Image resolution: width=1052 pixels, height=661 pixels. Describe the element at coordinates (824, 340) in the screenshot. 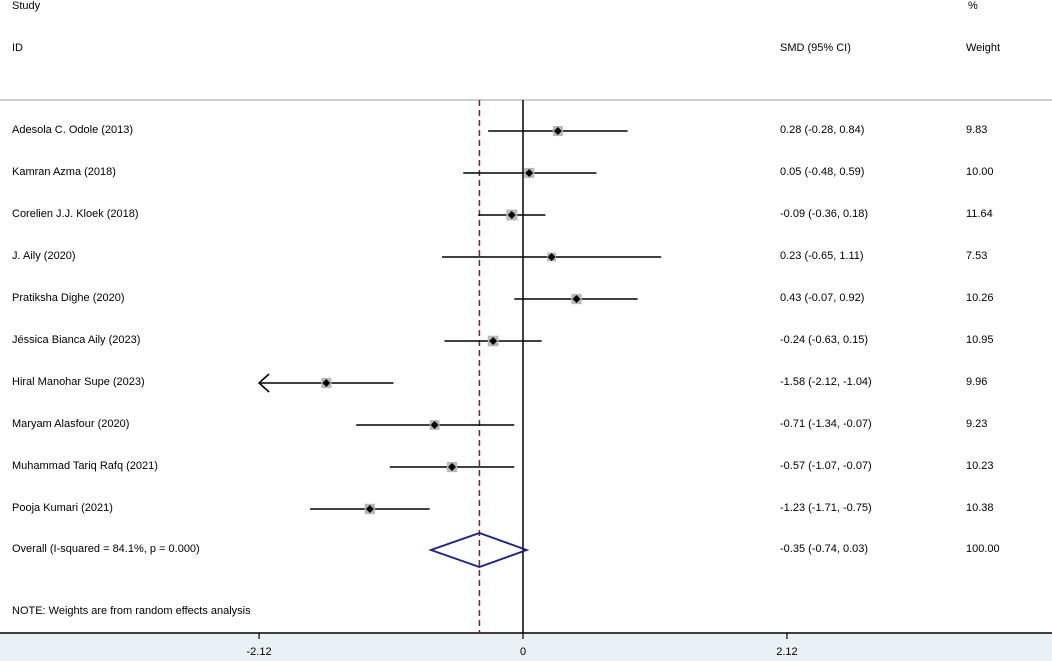

I see `study-ci-text: -0.24 (-0.63, 0.15)` at that location.